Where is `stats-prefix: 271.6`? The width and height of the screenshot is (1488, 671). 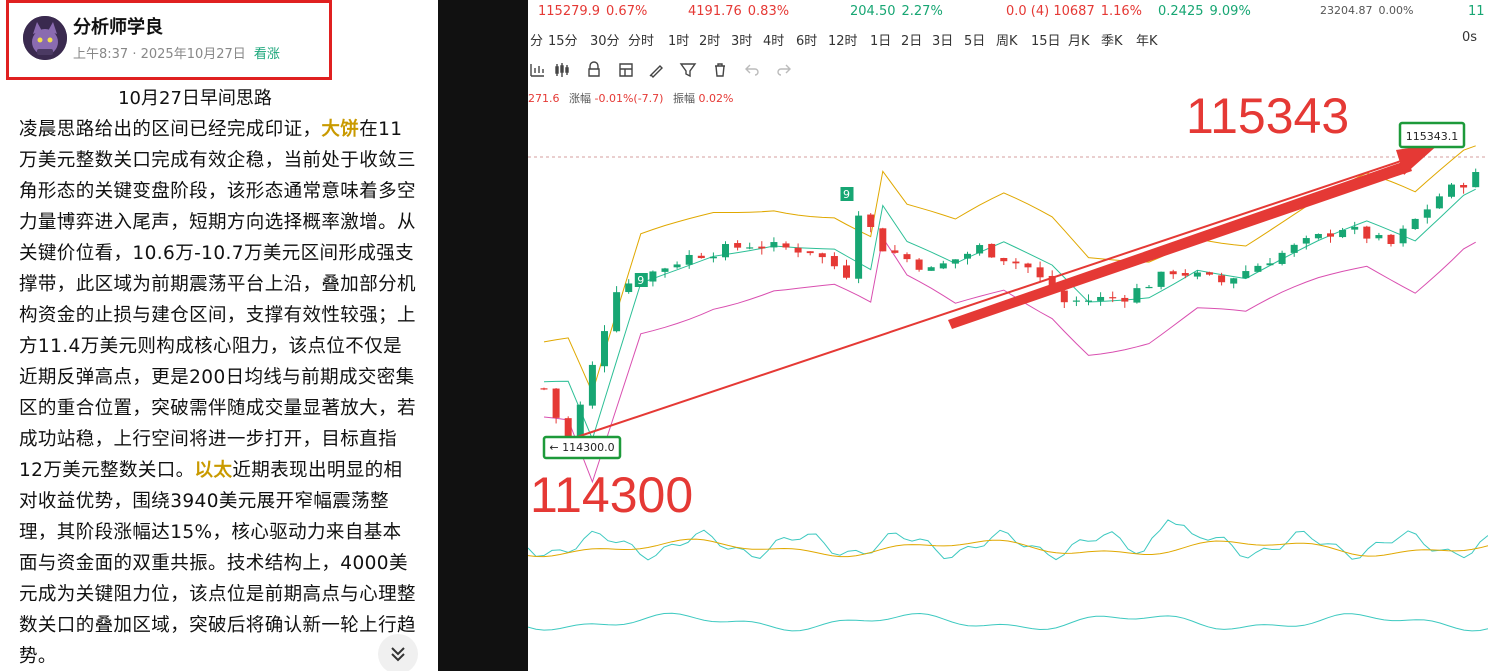
stats-prefix: 271.6 is located at coordinates (544, 98).